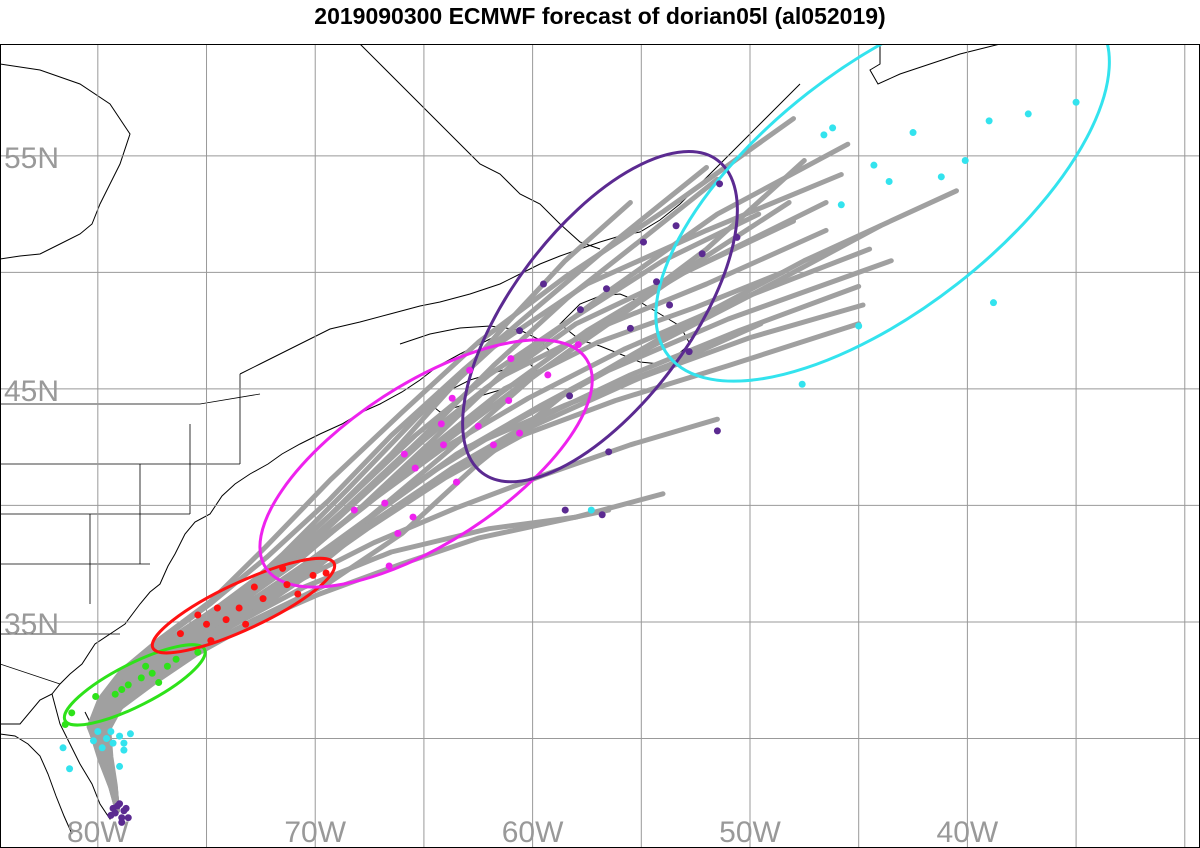 The width and height of the screenshot is (1200, 848). Describe the element at coordinates (98, 832) in the screenshot. I see `lon-tick-label: 80W` at that location.